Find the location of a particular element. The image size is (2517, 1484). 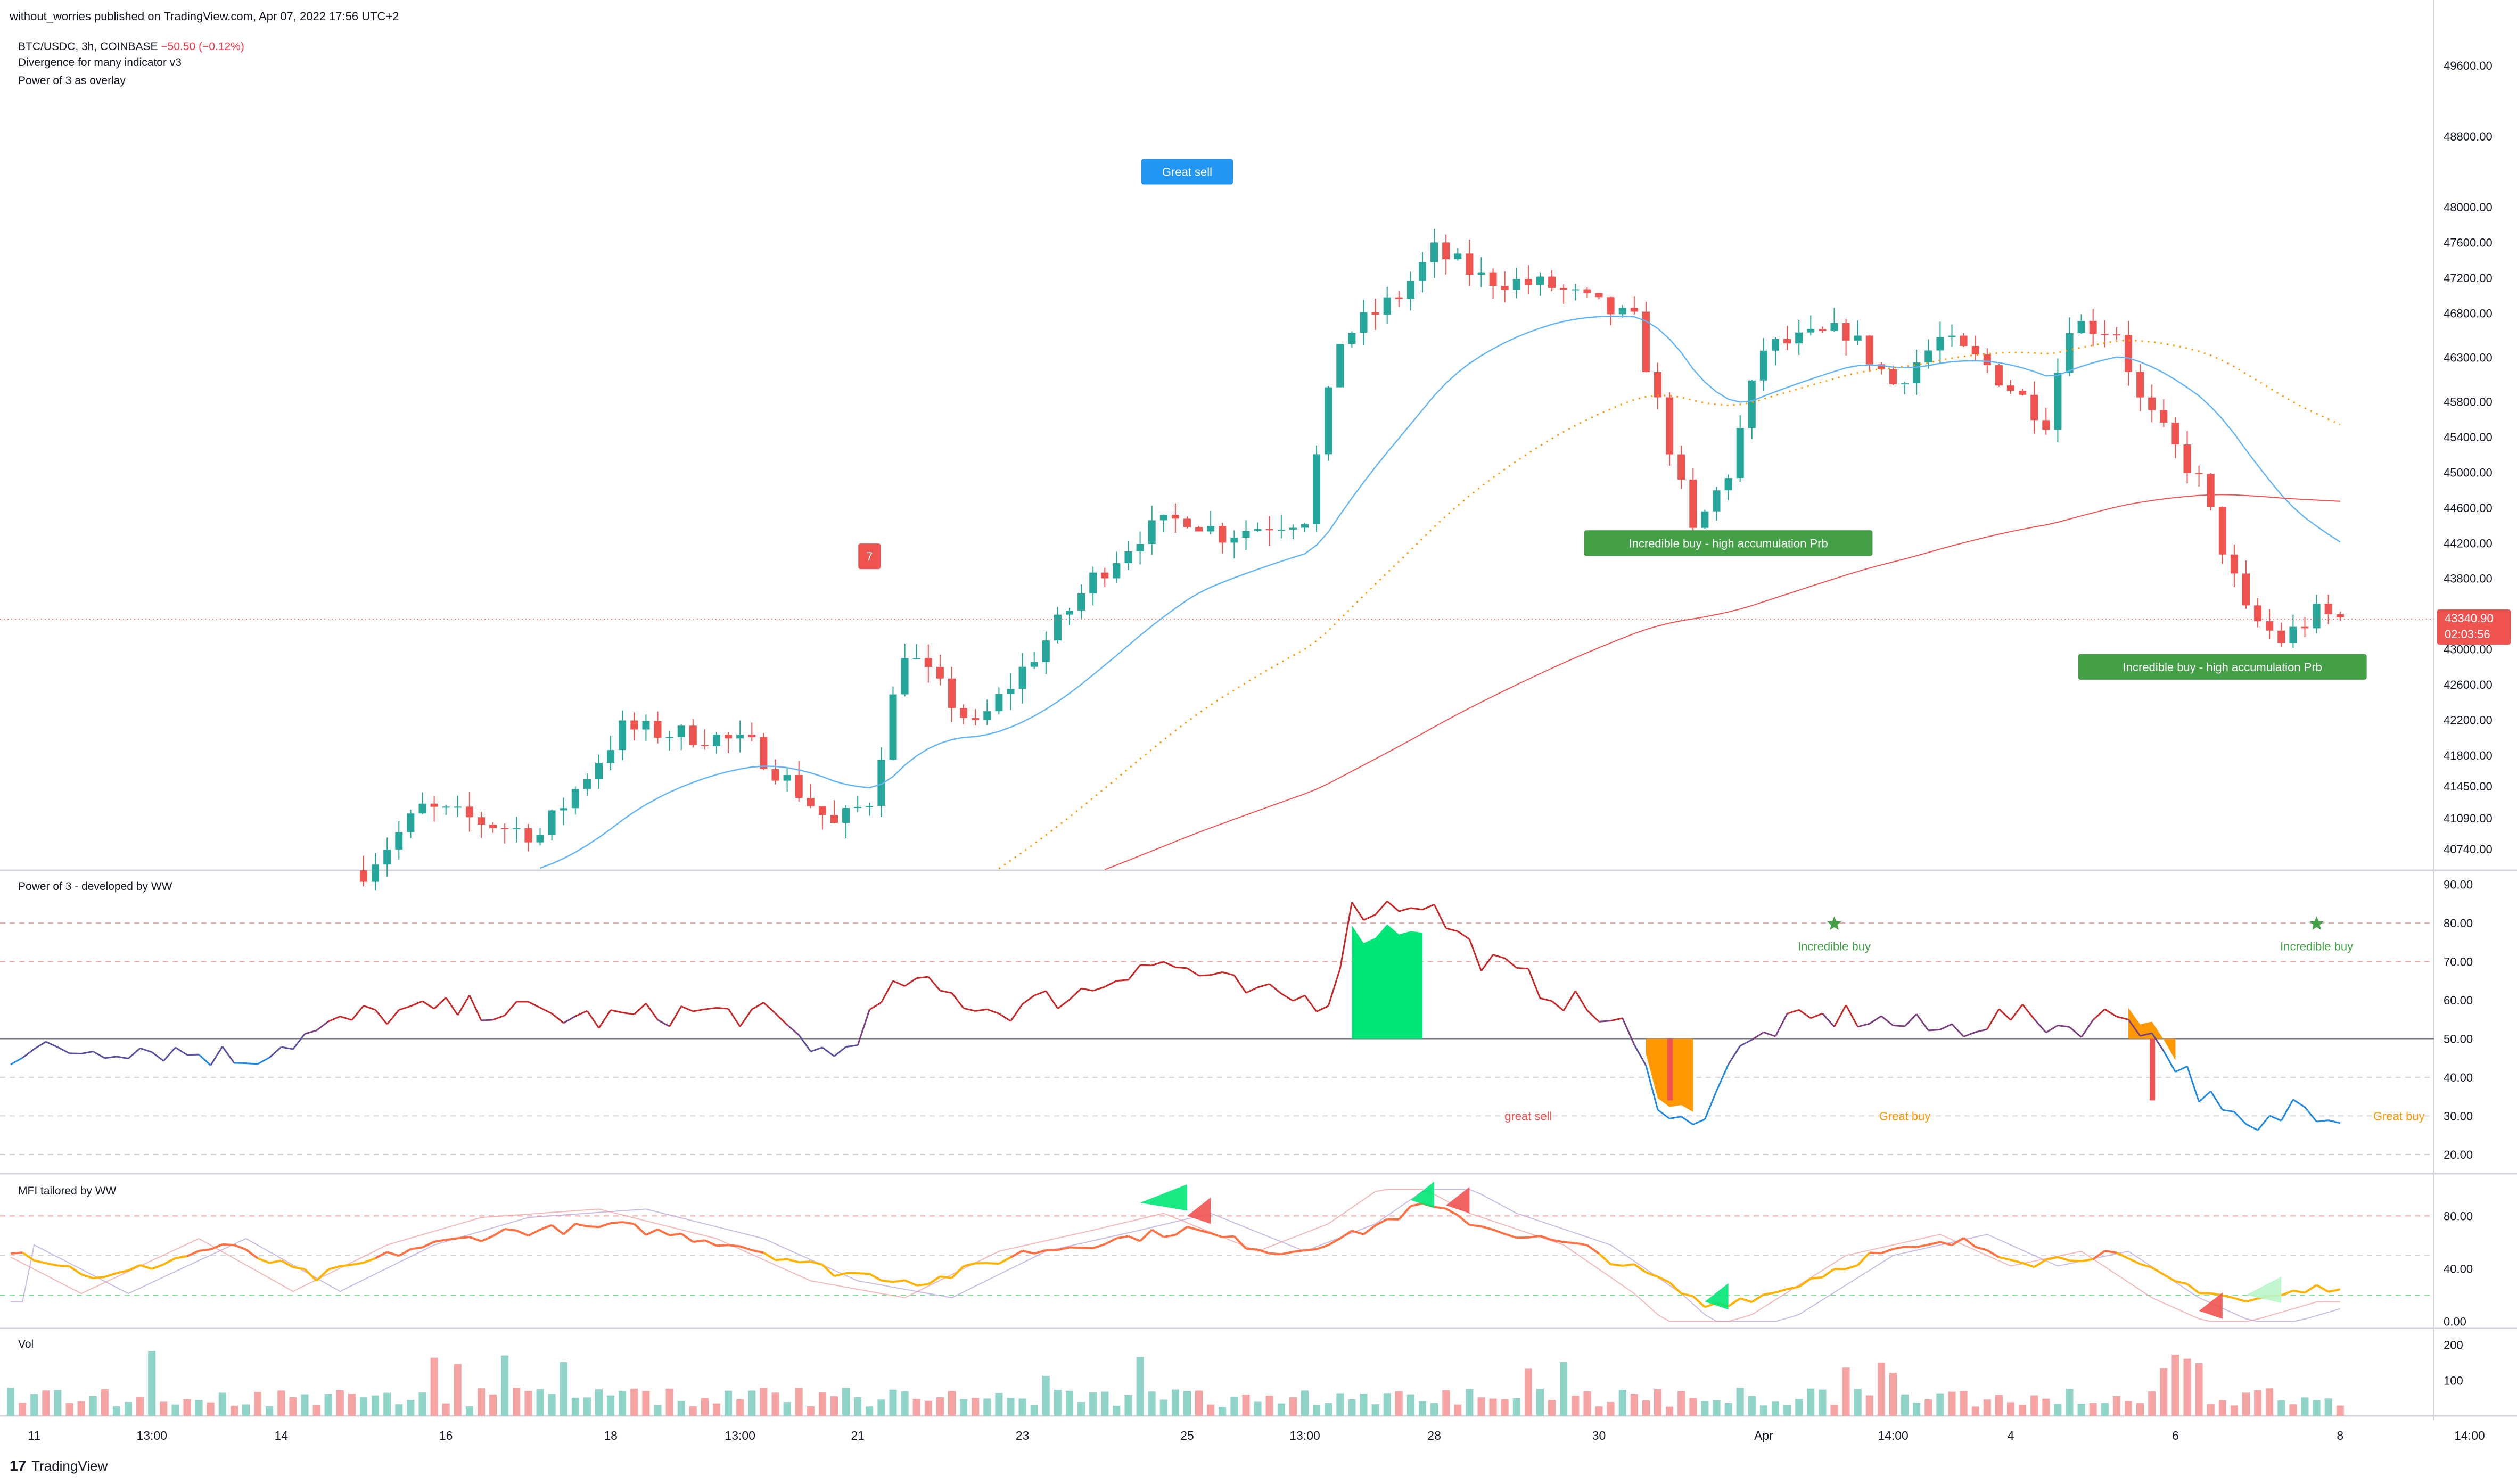

moving-average-red is located at coordinates (1722, 682).